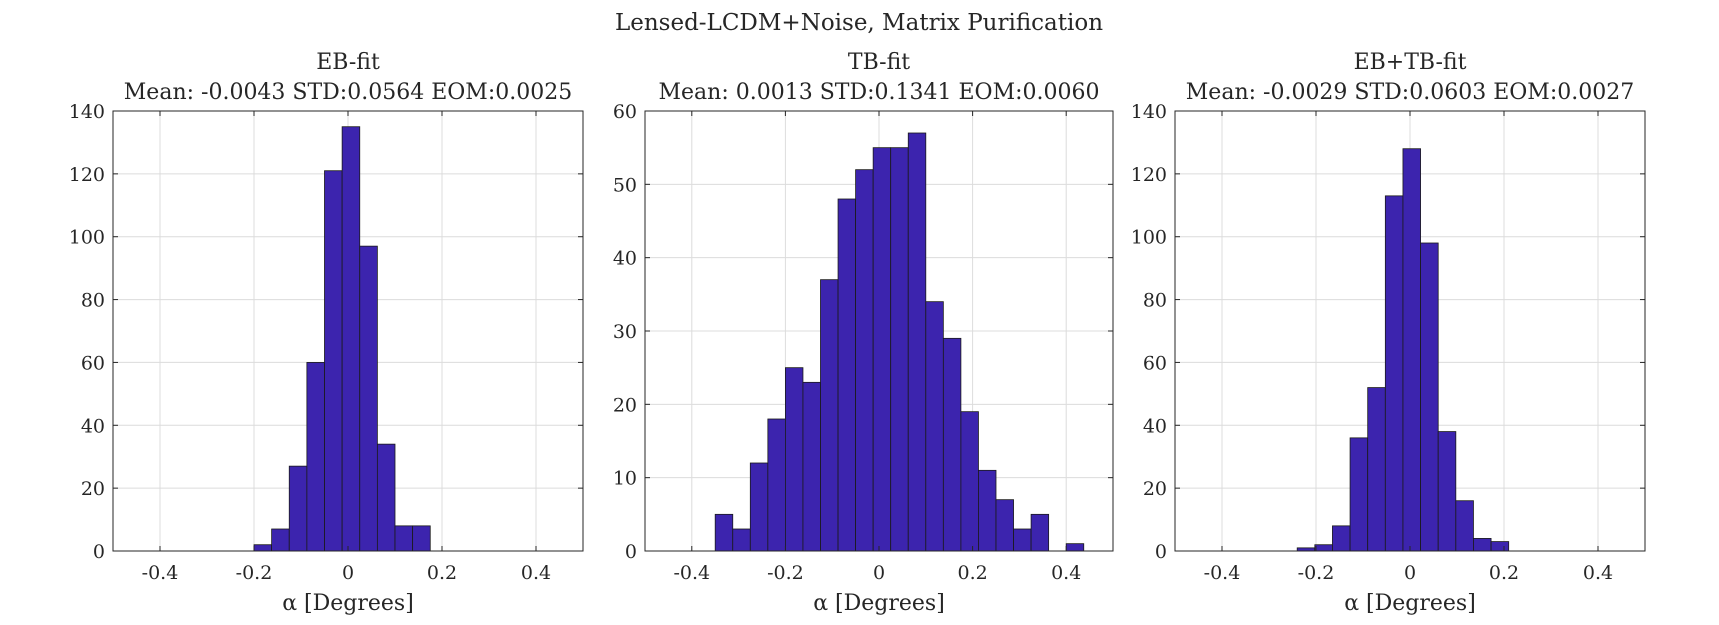 The height and width of the screenshot is (625, 1719). Describe the element at coordinates (625, 185) in the screenshot. I see `y-tick-label: 50` at that location.